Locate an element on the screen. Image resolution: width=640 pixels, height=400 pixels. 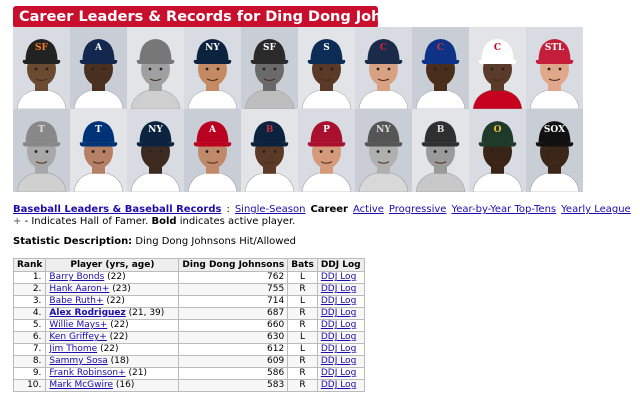
progressive-link: Progressive is located at coordinates (417, 209).